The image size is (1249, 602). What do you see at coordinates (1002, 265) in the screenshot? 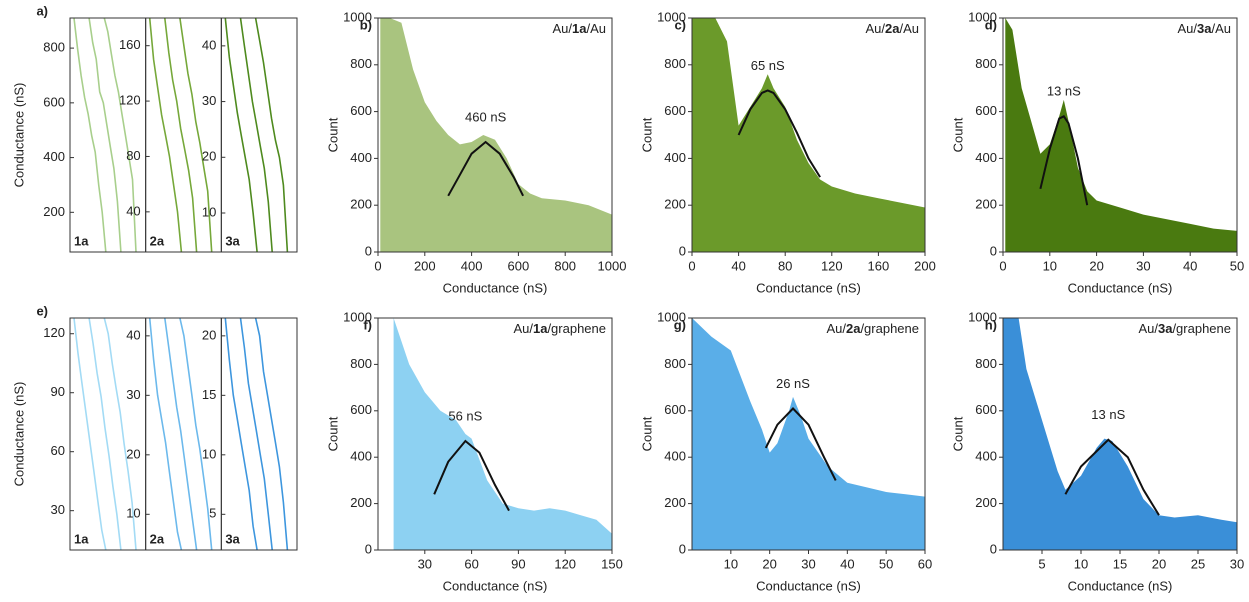
I see `x-tick-label: 0` at bounding box center [1002, 265].